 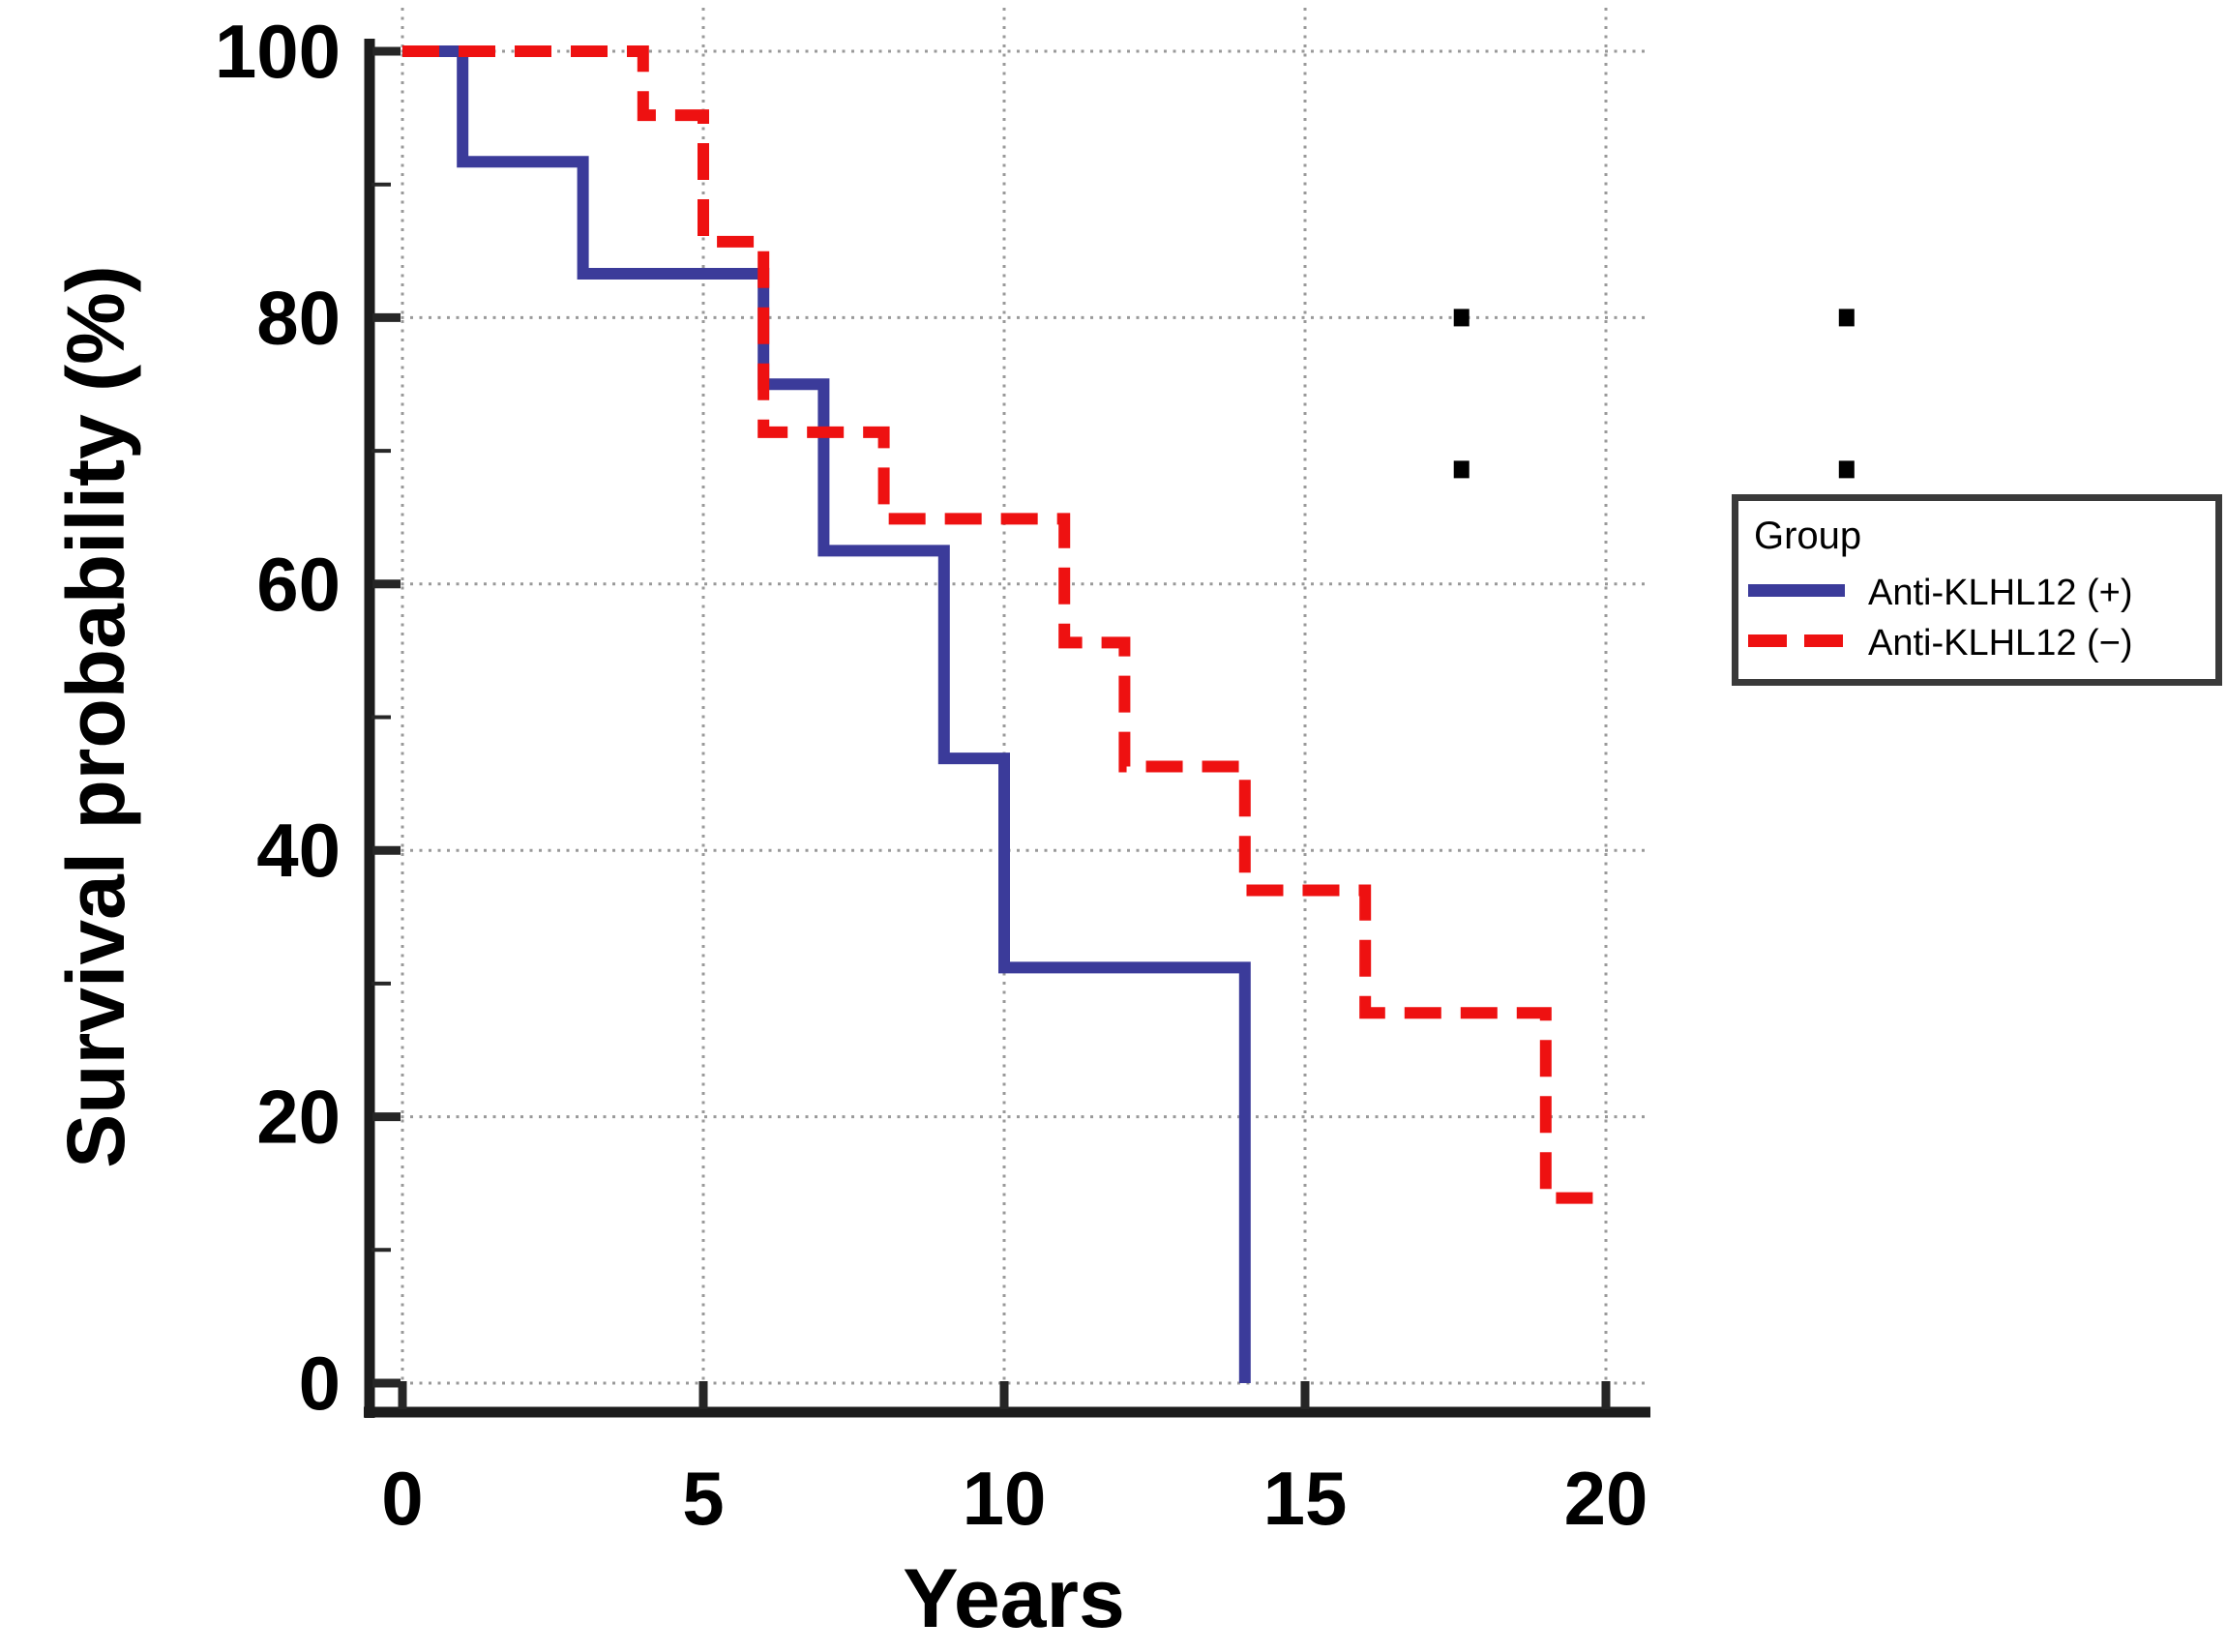 I want to click on legend-swatch-dashed-line, so click(x=1796, y=640).